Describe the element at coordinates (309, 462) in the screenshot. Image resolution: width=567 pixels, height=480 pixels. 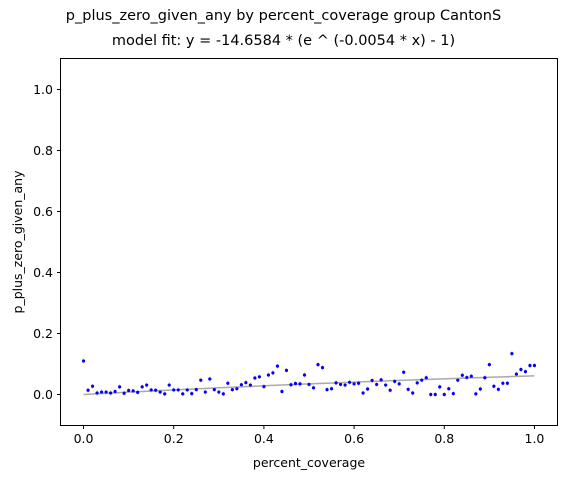
I see `x-axis-label: percent_coverage` at that location.